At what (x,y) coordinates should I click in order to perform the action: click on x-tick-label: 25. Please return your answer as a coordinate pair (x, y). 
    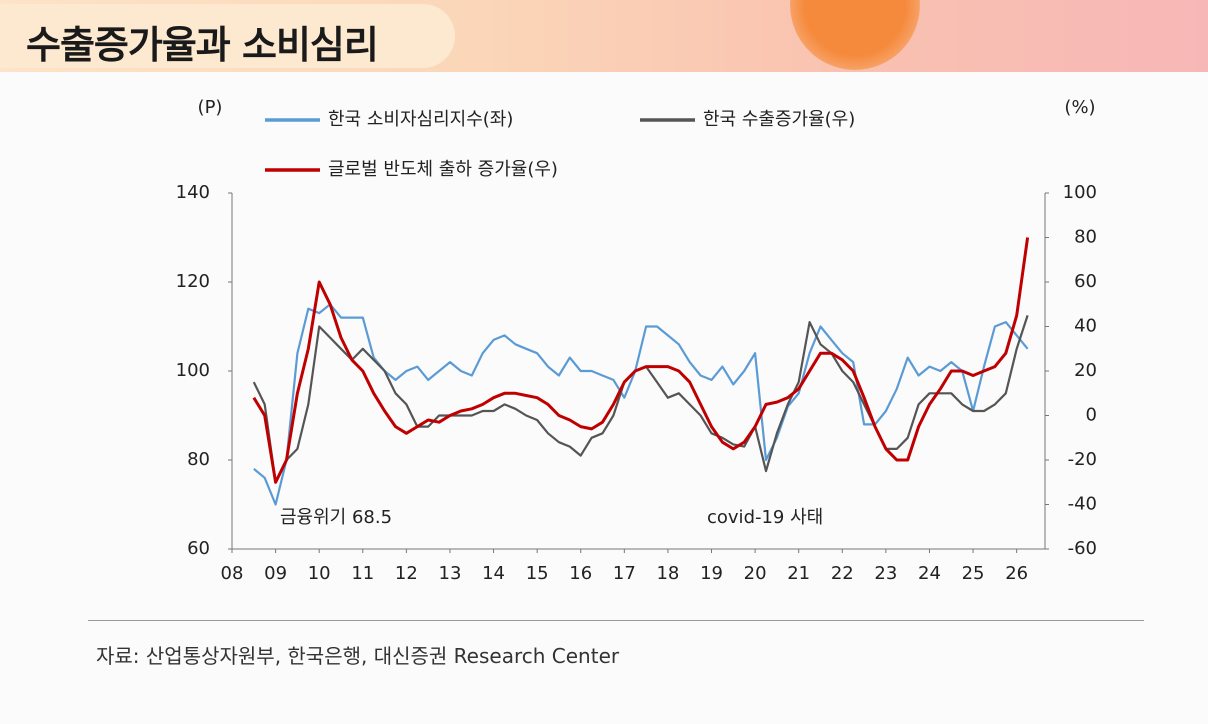
    Looking at the image, I should click on (973, 573).